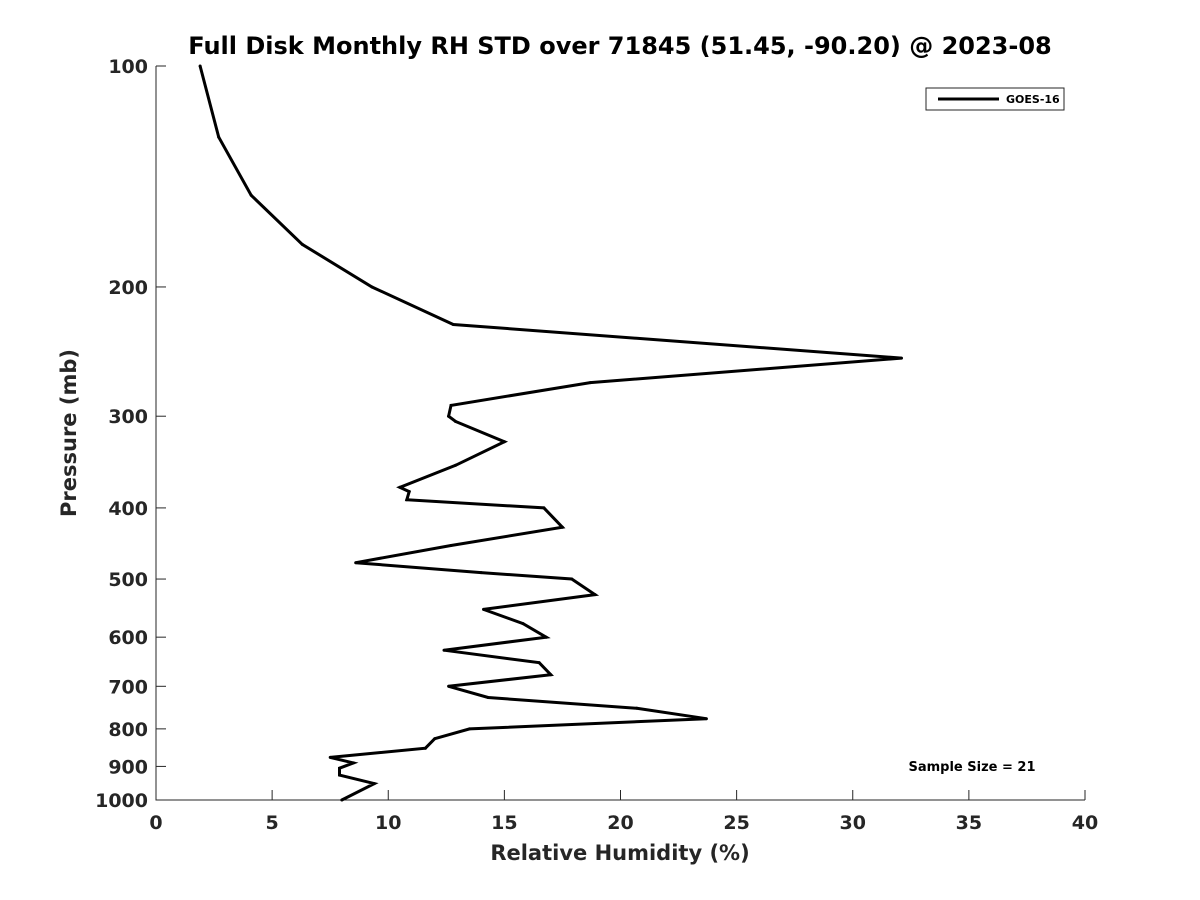 The height and width of the screenshot is (900, 1200). What do you see at coordinates (272, 823) in the screenshot?
I see `x-tick-label: 5` at bounding box center [272, 823].